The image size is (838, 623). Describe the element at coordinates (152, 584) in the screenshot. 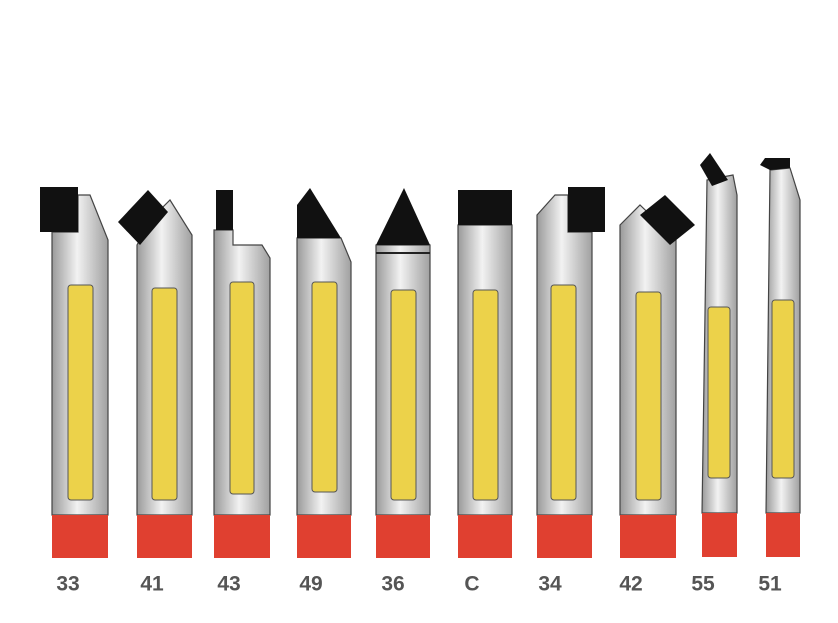

I see `tool-label: 41` at that location.